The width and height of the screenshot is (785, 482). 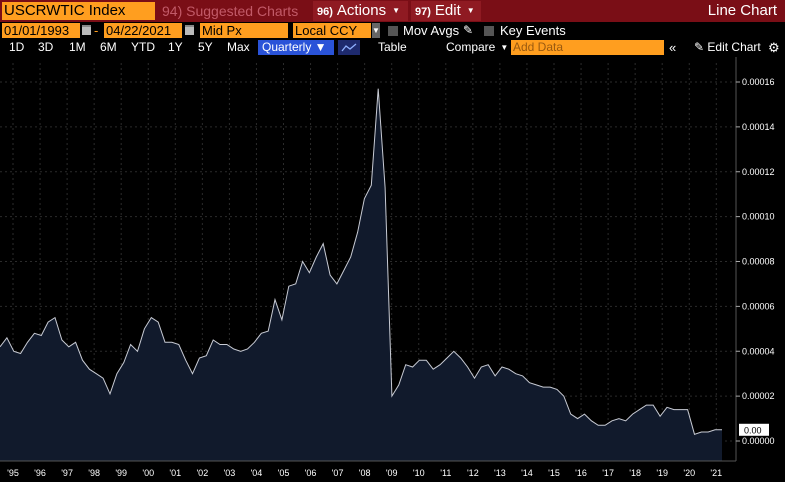 I want to click on range-max: Max, so click(x=238, y=47).